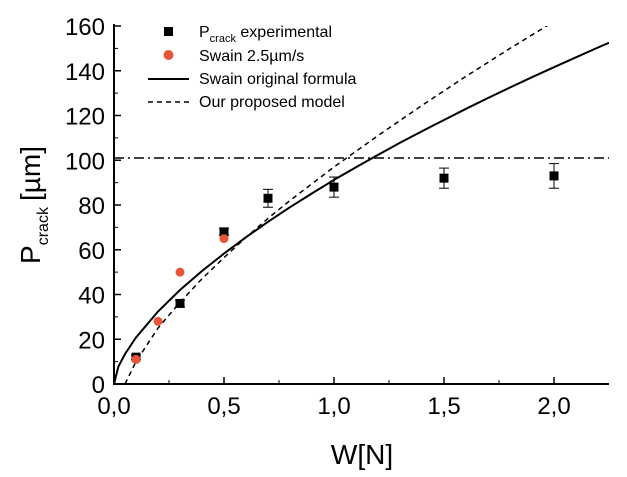 The height and width of the screenshot is (477, 627). Describe the element at coordinates (85, 117) in the screenshot. I see `y-tick-label: 120` at that location.